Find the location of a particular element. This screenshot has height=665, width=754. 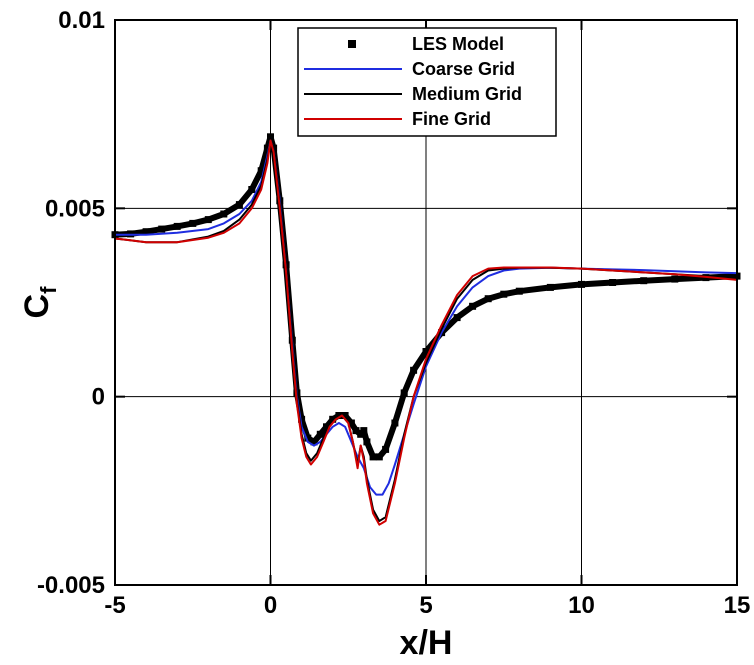

x-tick-label: 10 is located at coordinates (581, 605).